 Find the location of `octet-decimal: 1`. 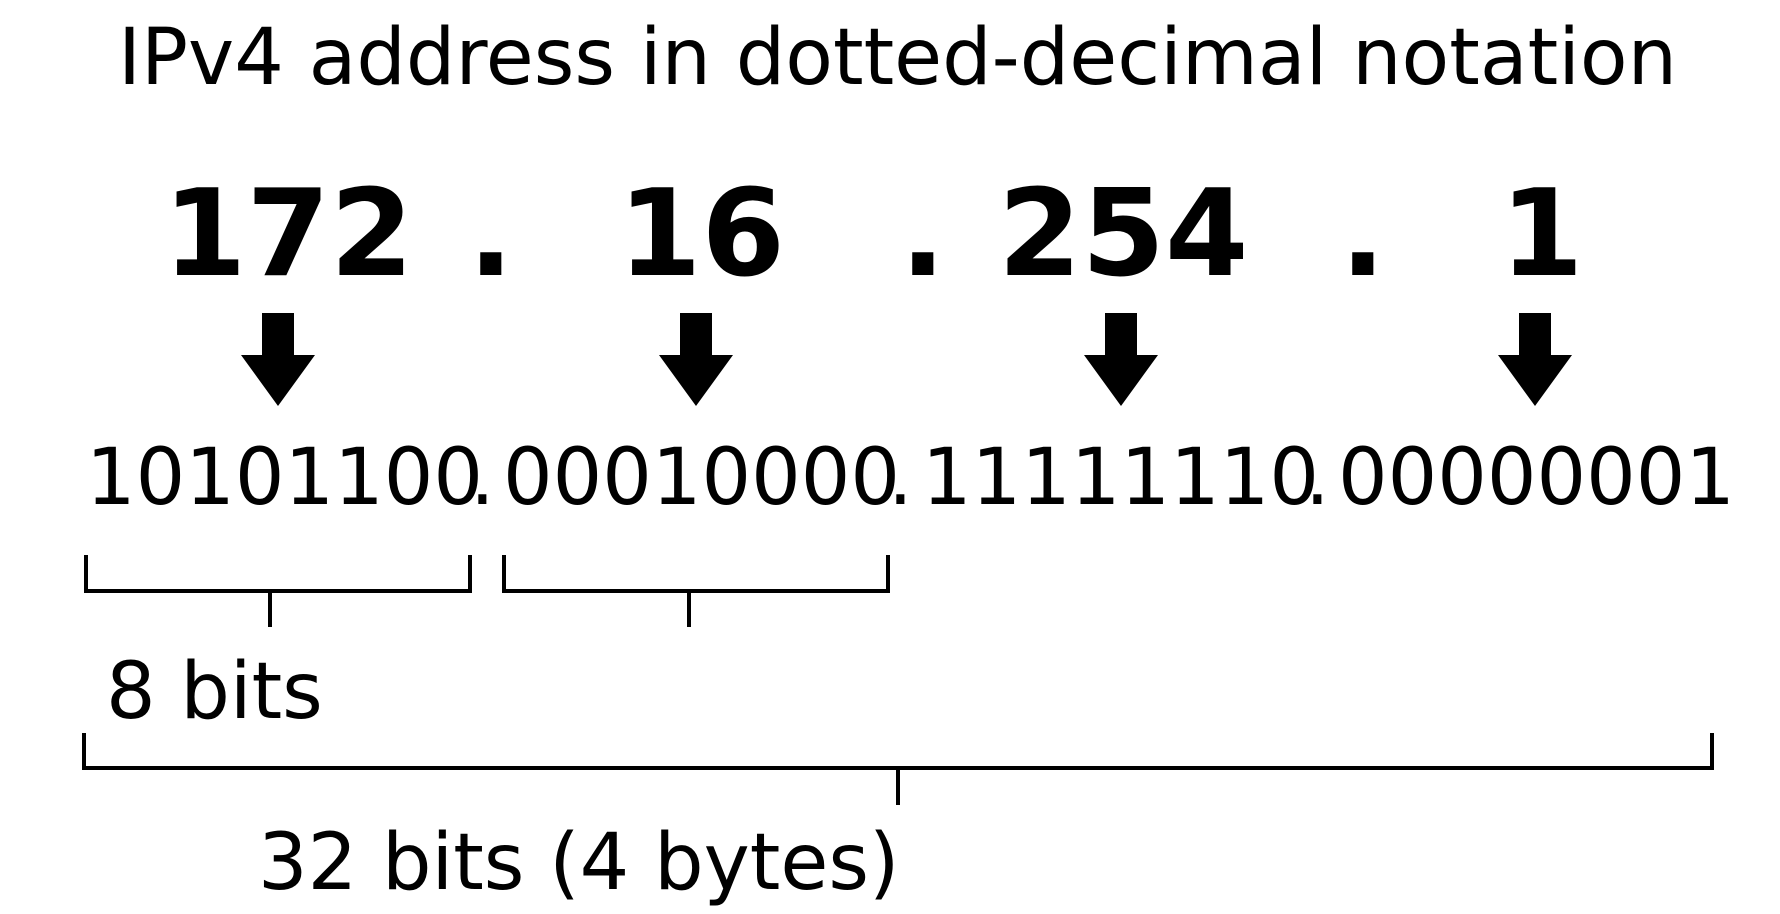

octet-decimal: 1 is located at coordinates (1542, 234).